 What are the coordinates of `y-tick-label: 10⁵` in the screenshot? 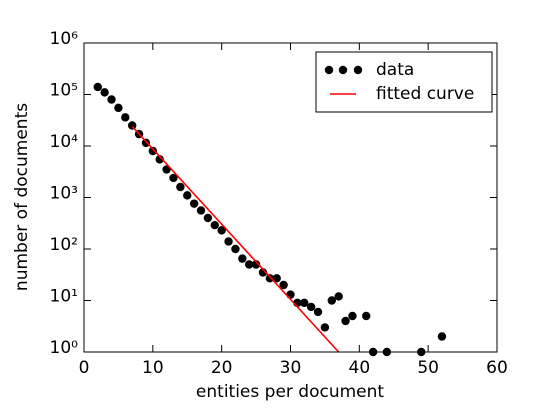 It's located at (64, 91).